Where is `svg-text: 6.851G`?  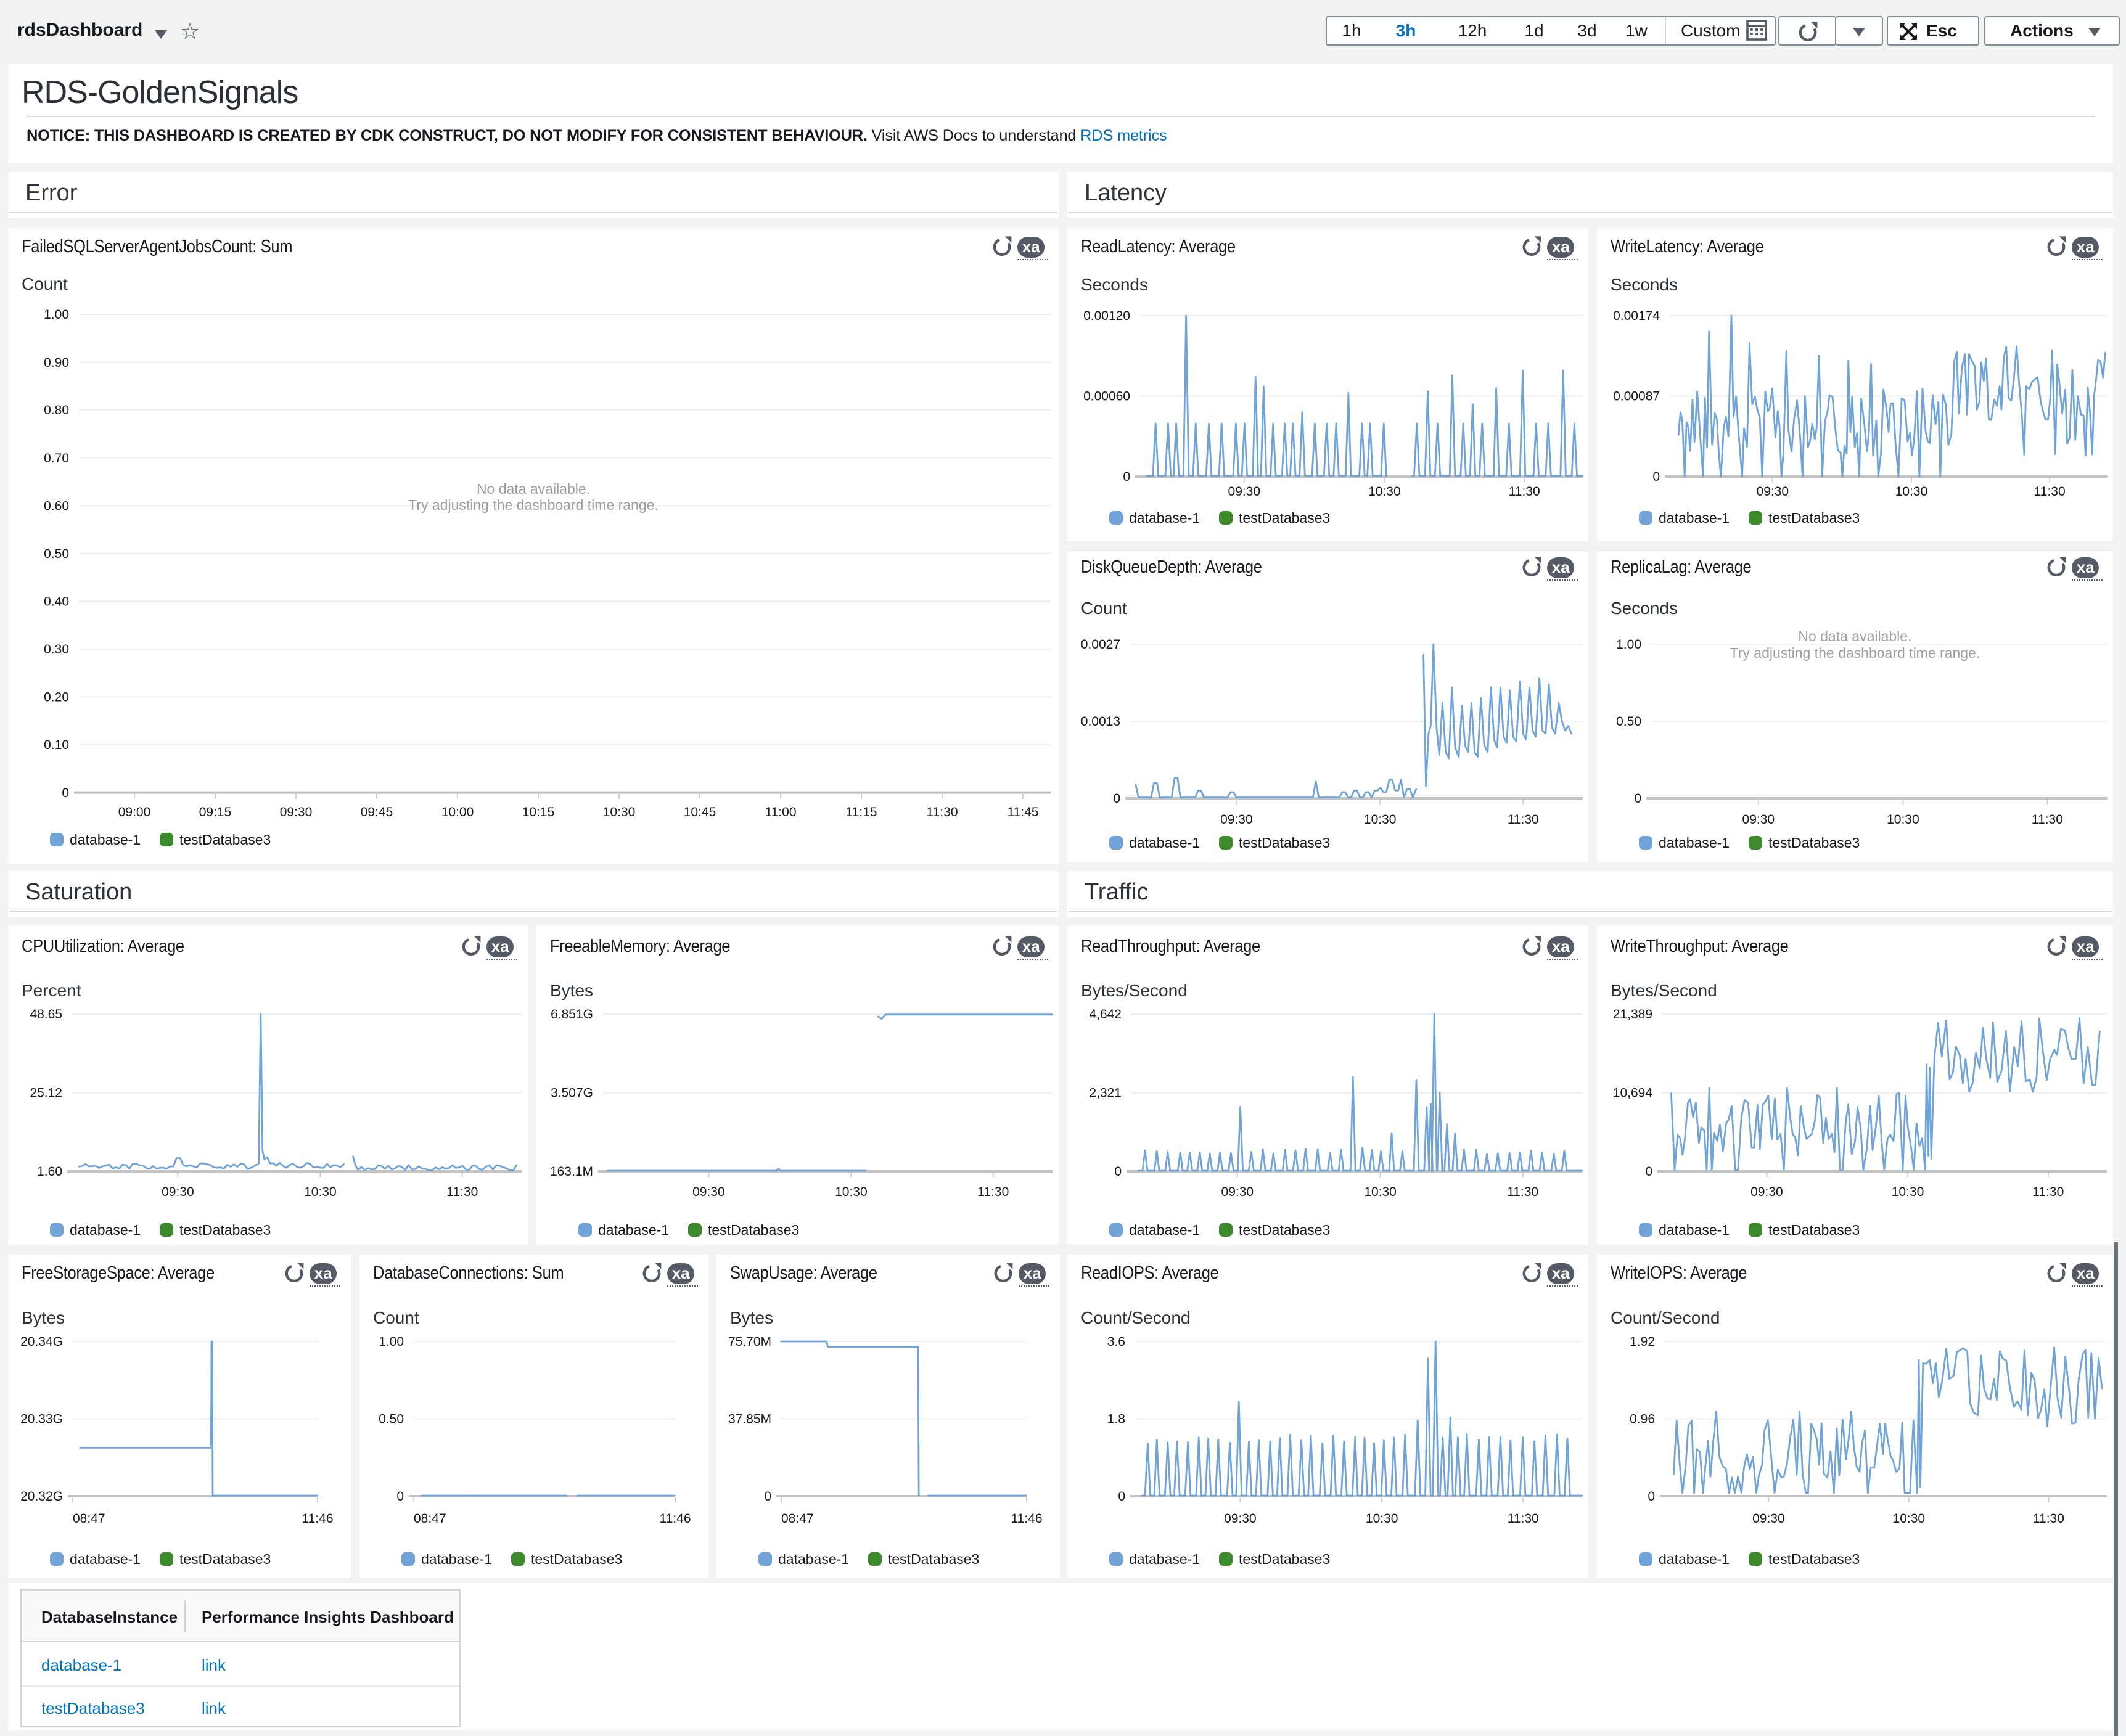 svg-text: 6.851G is located at coordinates (572, 1014).